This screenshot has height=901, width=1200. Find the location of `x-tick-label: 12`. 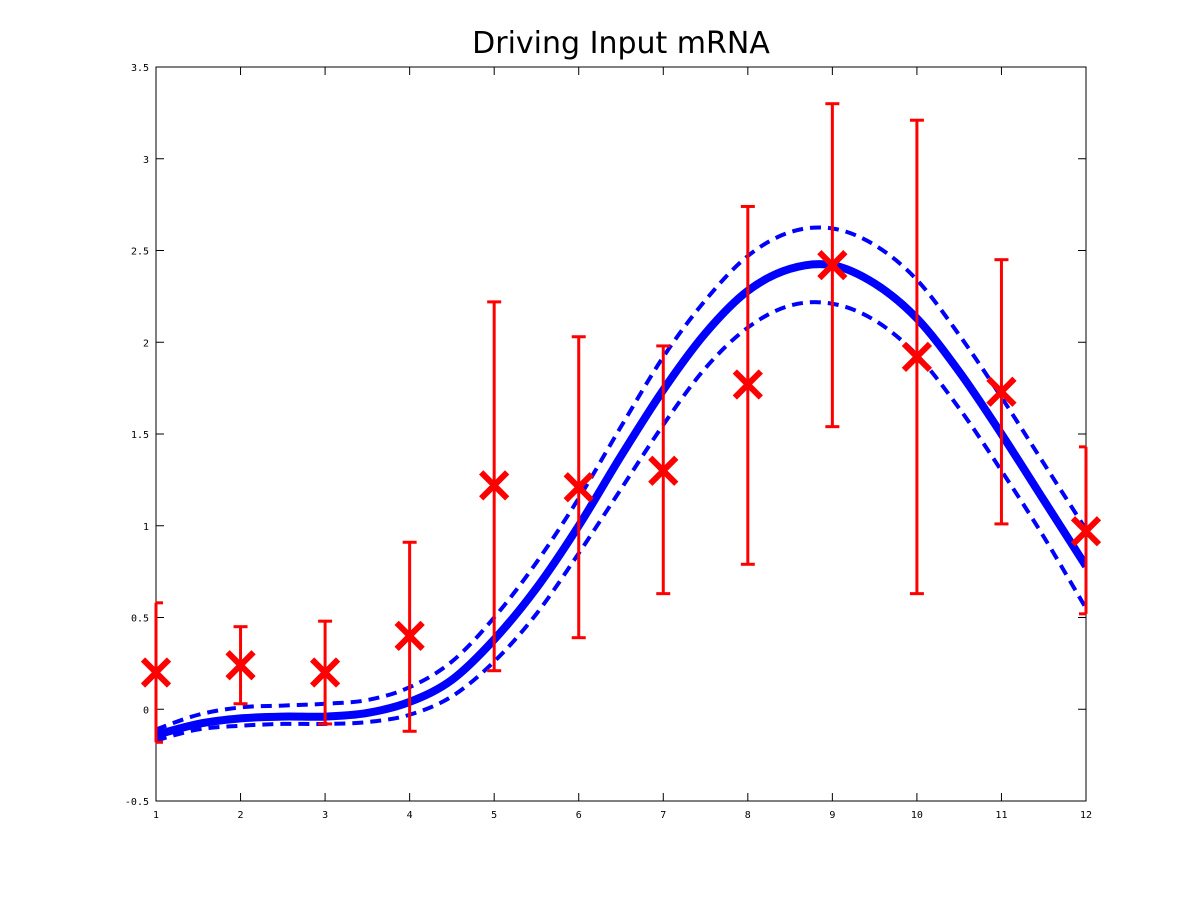

x-tick-label: 12 is located at coordinates (1086, 815).